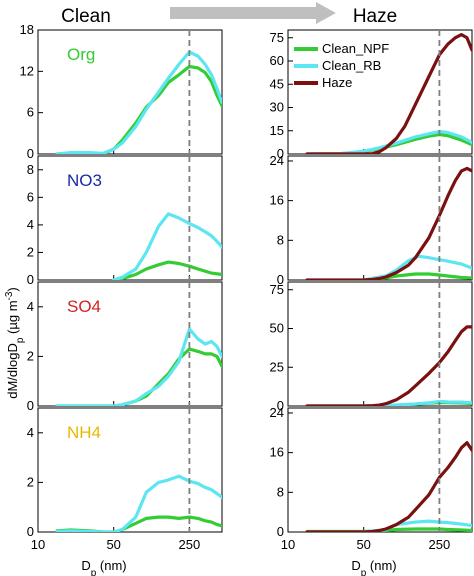 This screenshot has height=576, width=474. Describe the element at coordinates (81, 54) in the screenshot. I see `species-label-org: Org` at that location.